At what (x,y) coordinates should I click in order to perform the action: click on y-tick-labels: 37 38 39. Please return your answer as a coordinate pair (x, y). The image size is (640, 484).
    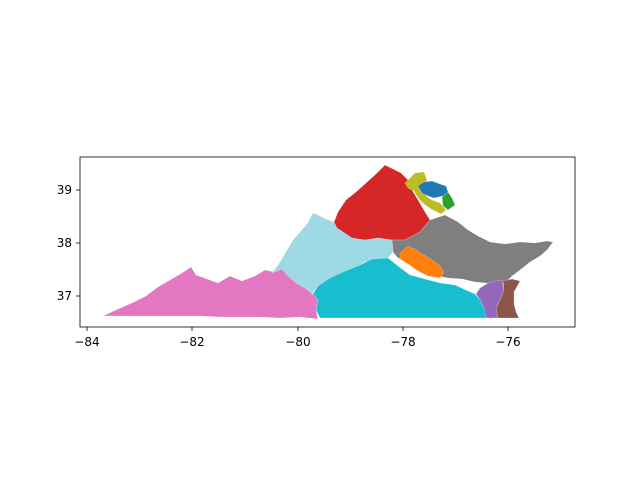
    Looking at the image, I should click on (64, 243).